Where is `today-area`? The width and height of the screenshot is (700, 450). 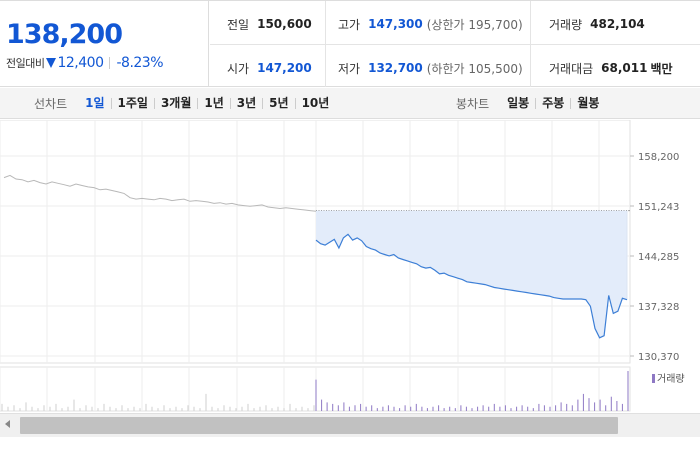 today-area is located at coordinates (471, 274).